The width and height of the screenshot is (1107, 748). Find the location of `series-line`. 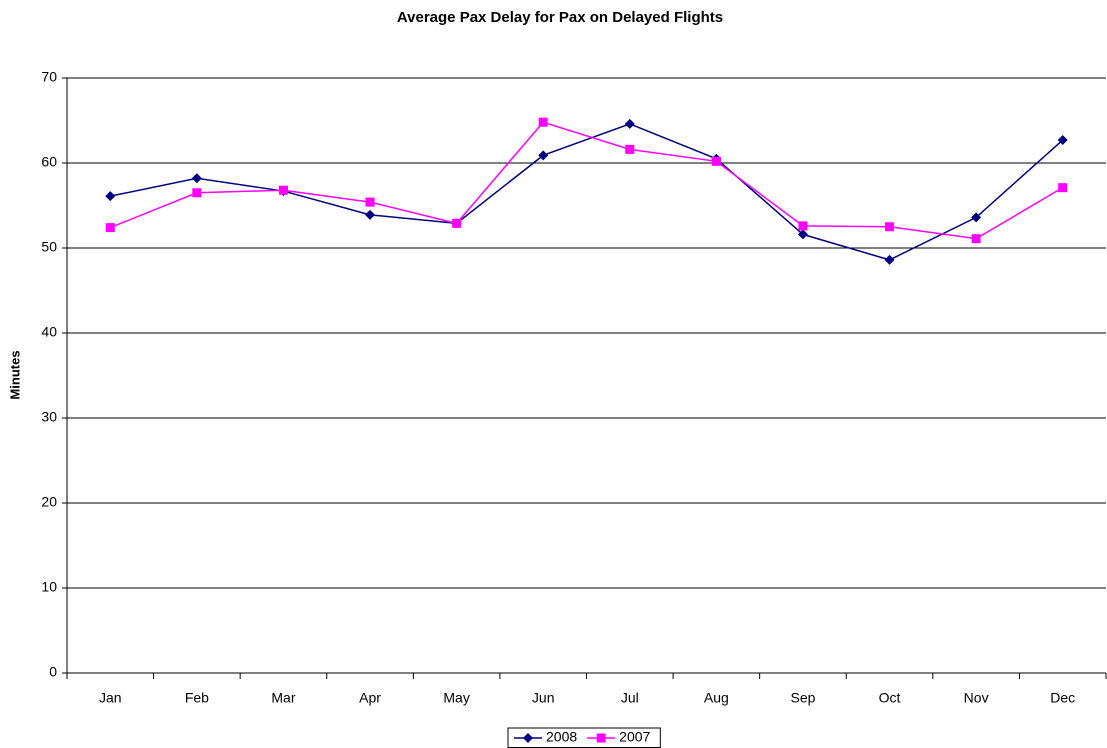

series-line is located at coordinates (587, 180).